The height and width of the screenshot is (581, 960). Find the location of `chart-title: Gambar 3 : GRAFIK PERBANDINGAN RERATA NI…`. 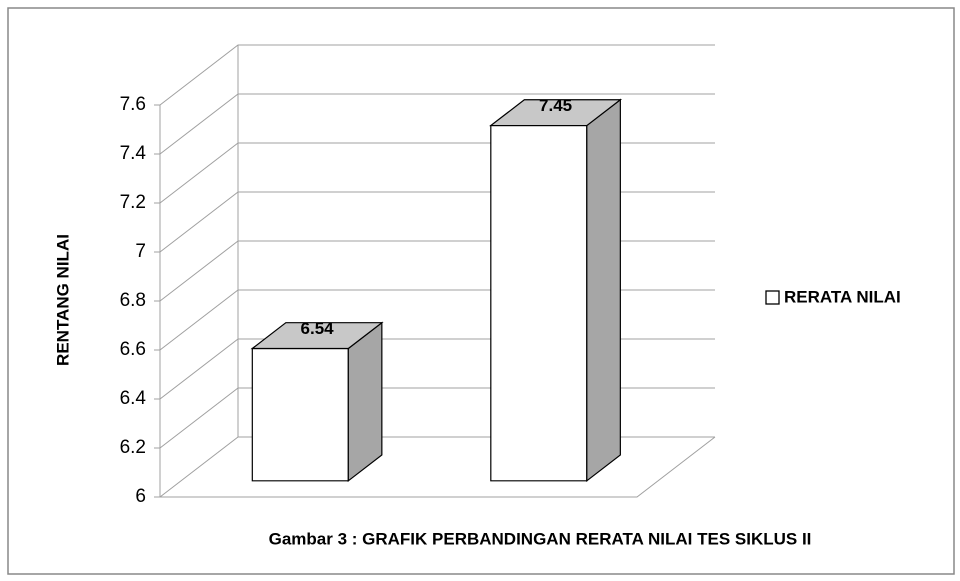

chart-title: Gambar 3 : GRAFIK PERBANDINGAN RERATA NI… is located at coordinates (540, 538).